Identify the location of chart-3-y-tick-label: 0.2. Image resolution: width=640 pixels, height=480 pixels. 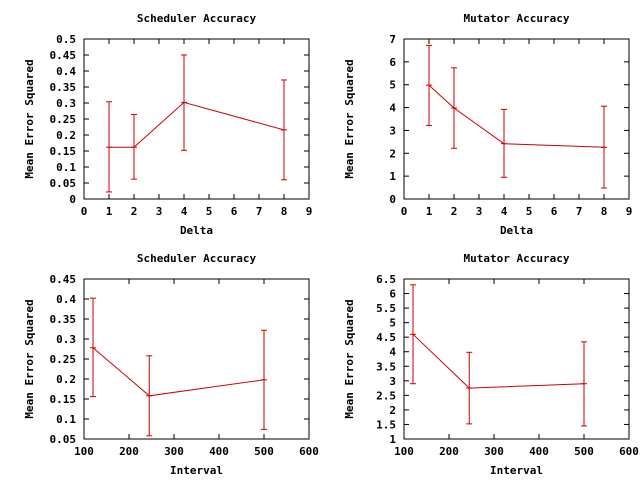
(66, 379).